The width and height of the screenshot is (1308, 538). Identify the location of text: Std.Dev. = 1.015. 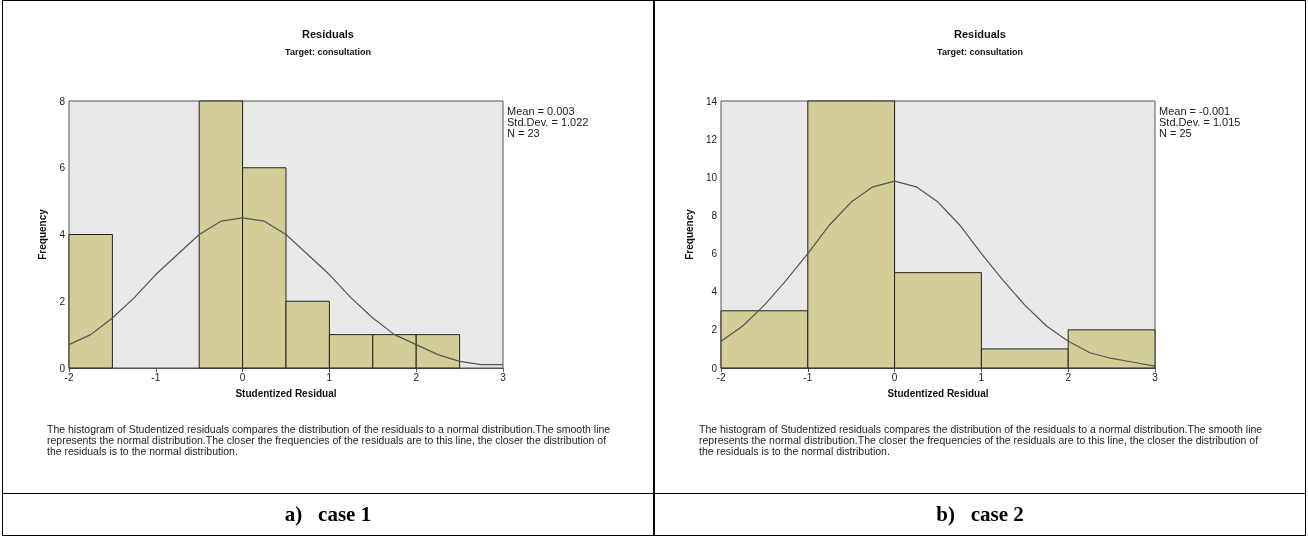
(1200, 121).